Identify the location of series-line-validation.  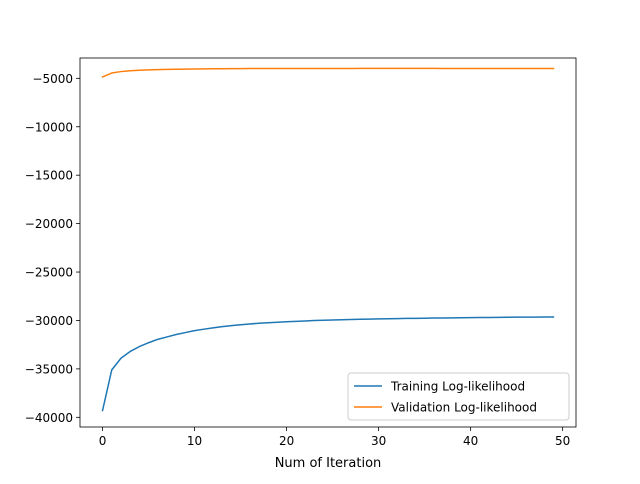
(328, 72).